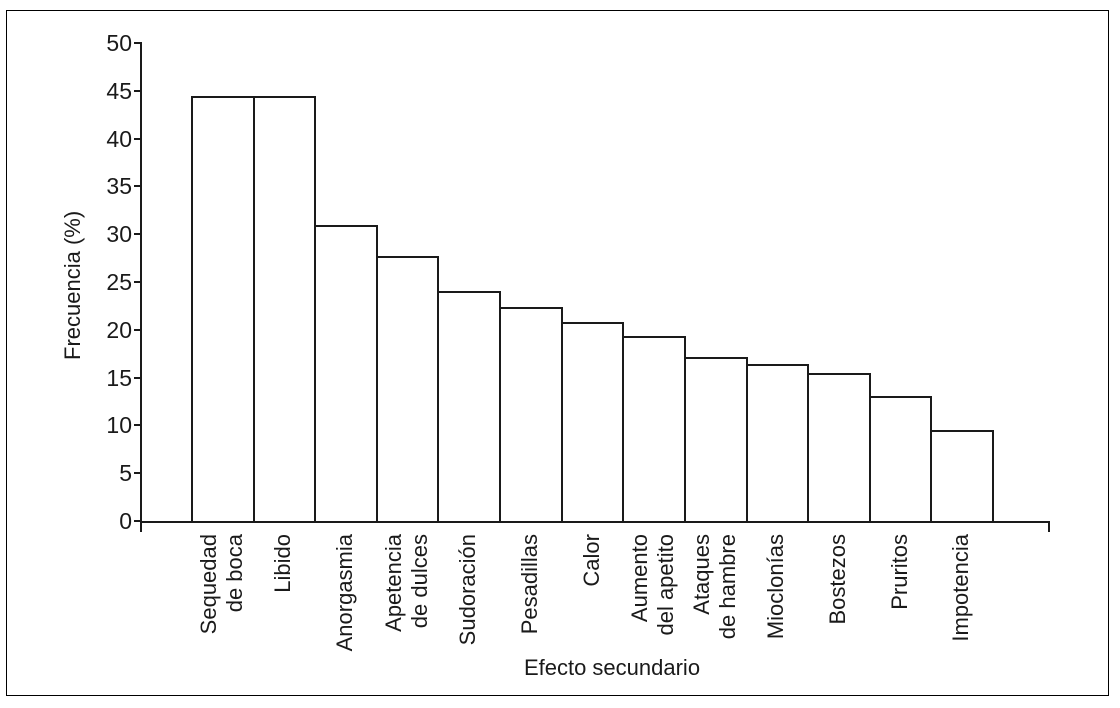  I want to click on x-axis-label-text: Sudoración, so click(467, 590).